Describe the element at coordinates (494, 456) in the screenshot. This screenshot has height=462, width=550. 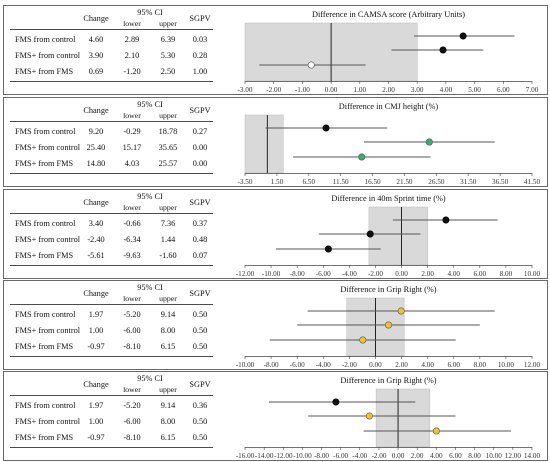
I see `x-tick-label: 10.00` at that location.